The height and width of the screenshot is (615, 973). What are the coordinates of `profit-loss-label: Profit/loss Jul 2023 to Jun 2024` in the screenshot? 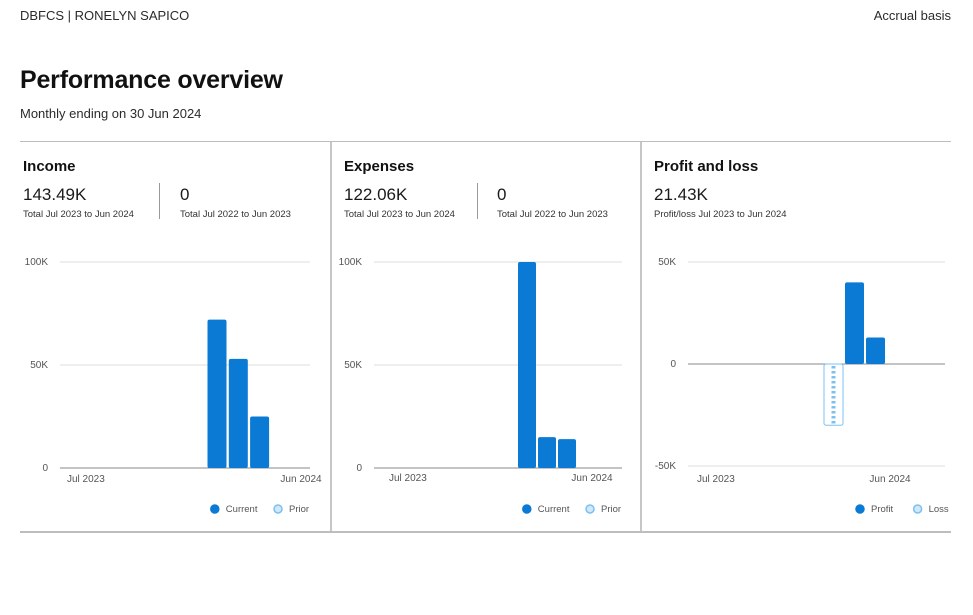 It's located at (720, 214).